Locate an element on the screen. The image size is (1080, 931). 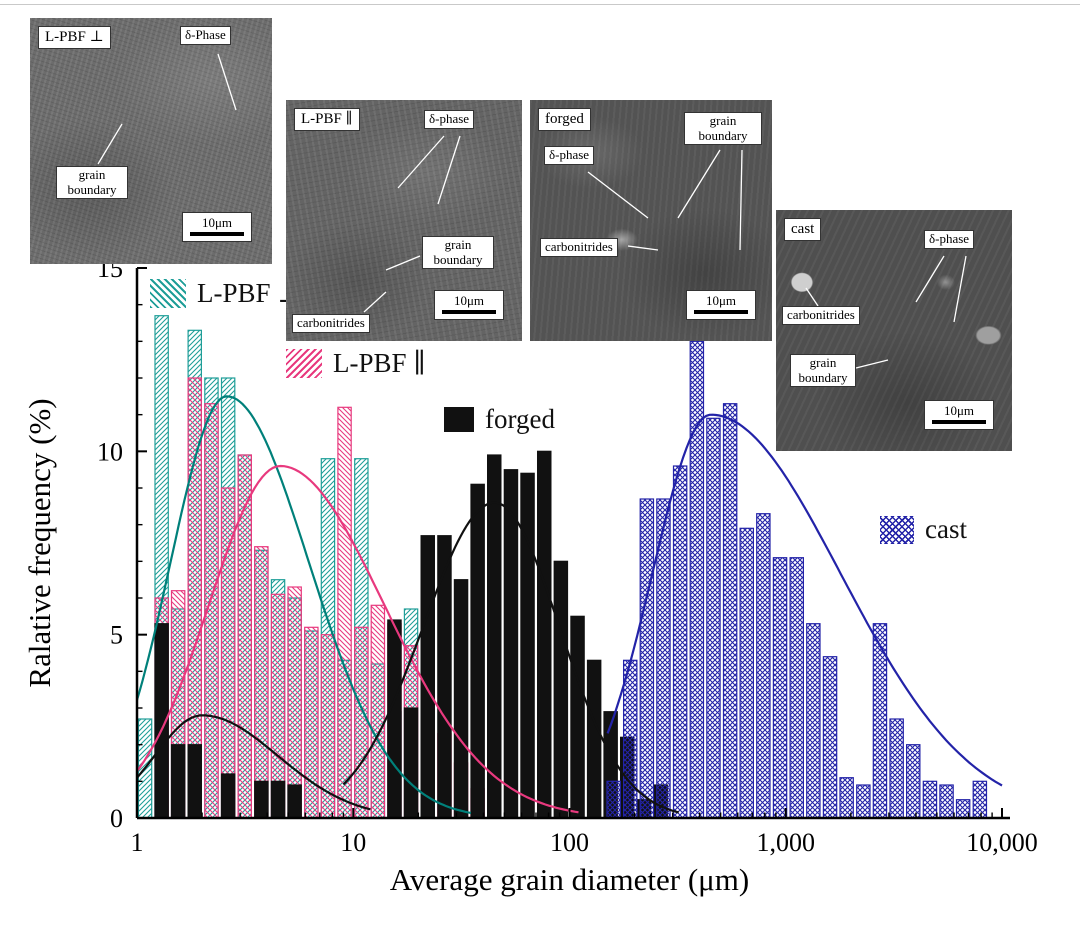
legend-lpbf-perpendicular: L-PBF ⊥ is located at coordinates (226, 293).